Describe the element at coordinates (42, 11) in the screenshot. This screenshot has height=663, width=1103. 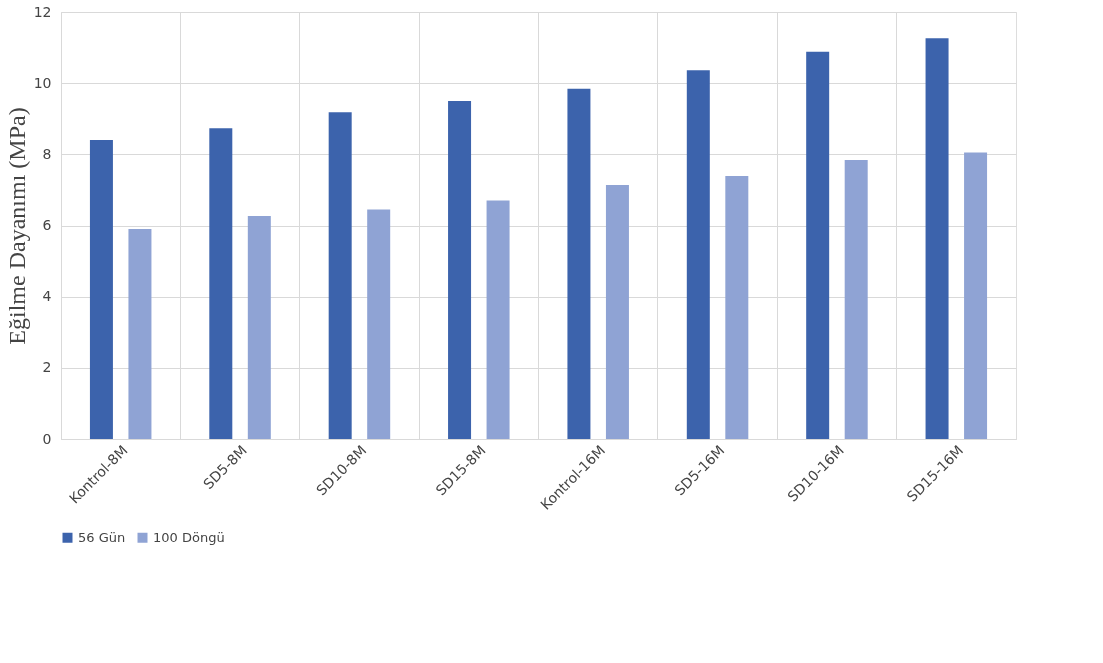
I see `y-tick-label: 12` at that location.